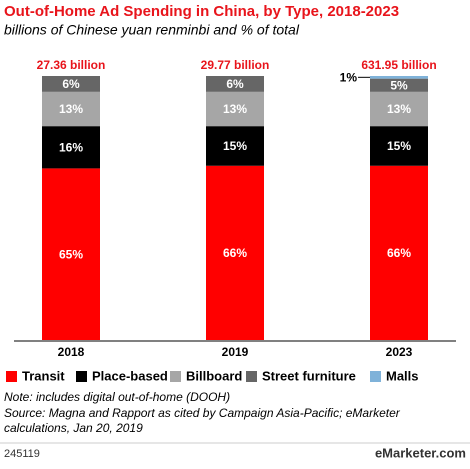  What do you see at coordinates (402, 375) in the screenshot?
I see `legend-label: Malls` at bounding box center [402, 375].